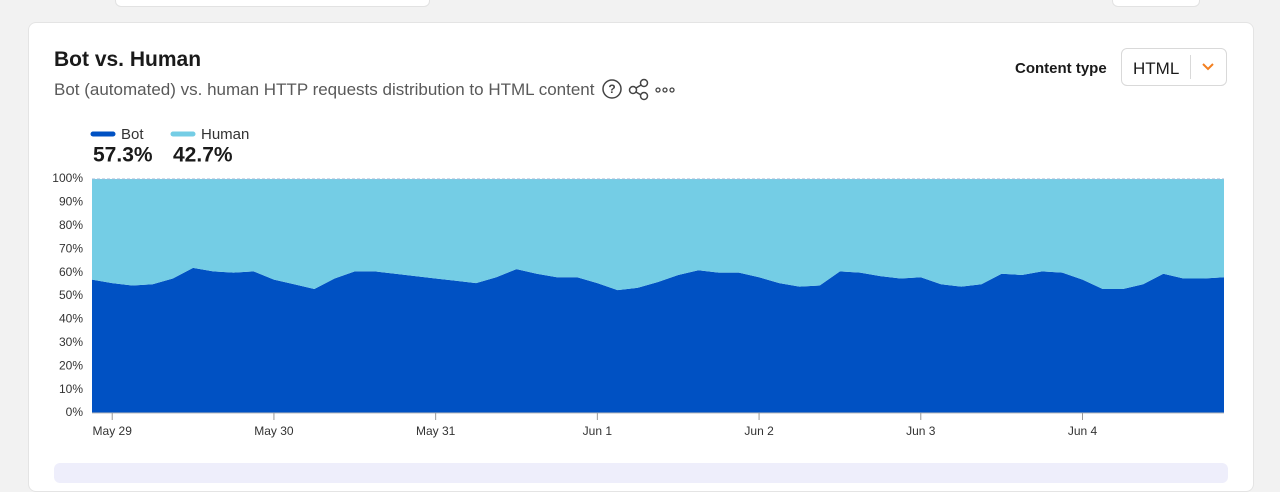  Describe the element at coordinates (1190, 67) in the screenshot. I see `select-divider` at that location.